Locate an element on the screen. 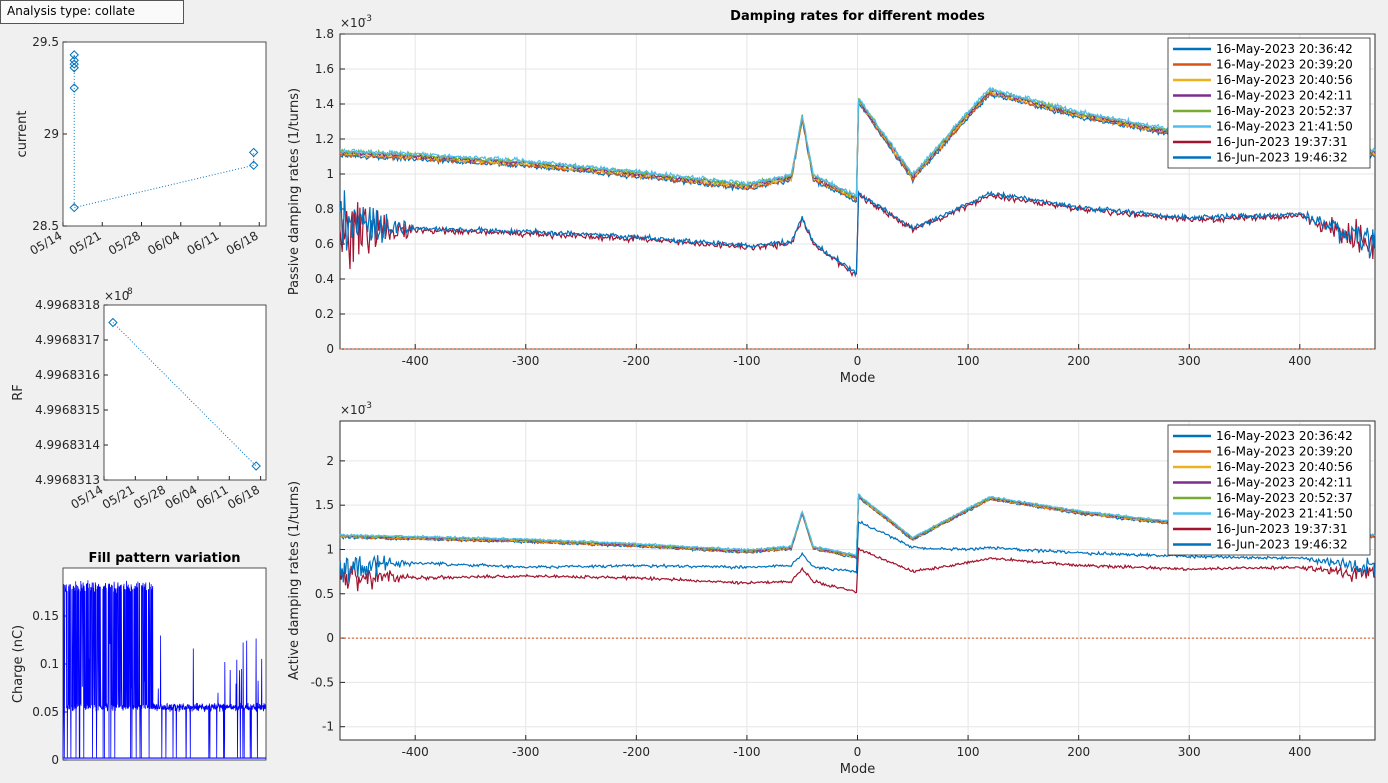 This screenshot has width=1388, height=783. rf-ytick-label: 4.9968317 is located at coordinates (67, 340).